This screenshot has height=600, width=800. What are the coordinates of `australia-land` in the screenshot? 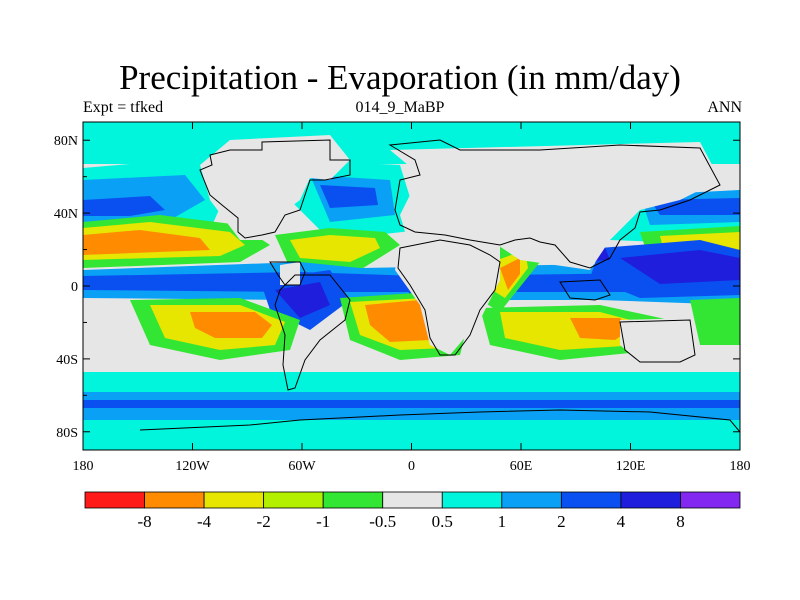 It's located at (656, 340).